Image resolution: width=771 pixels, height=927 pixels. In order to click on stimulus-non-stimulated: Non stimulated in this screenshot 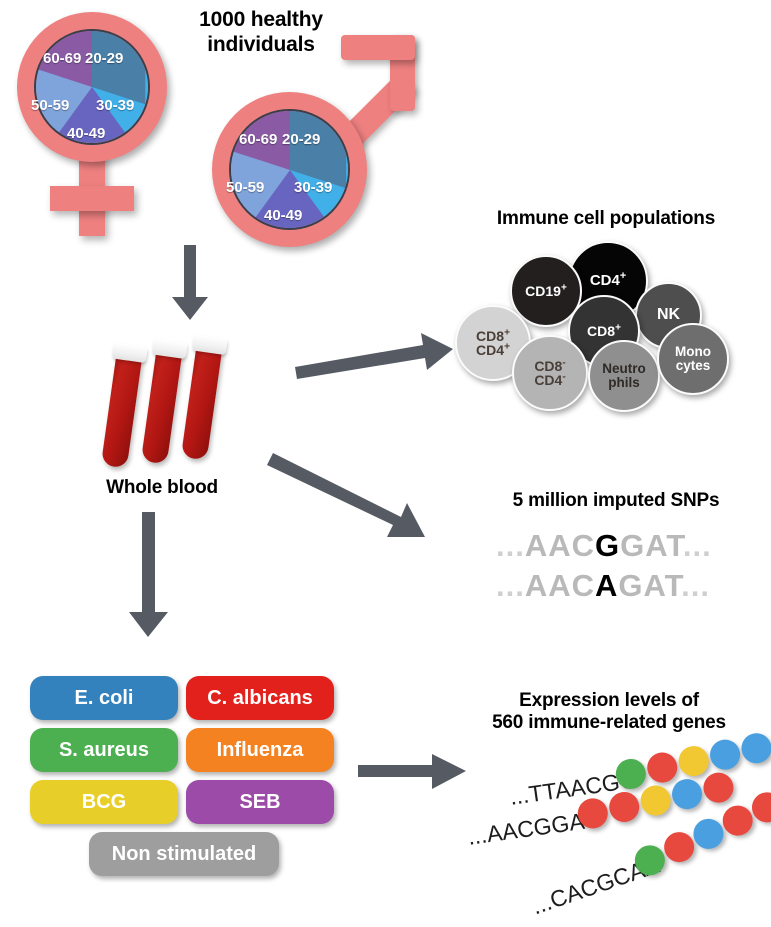, I will do `click(184, 854)`.